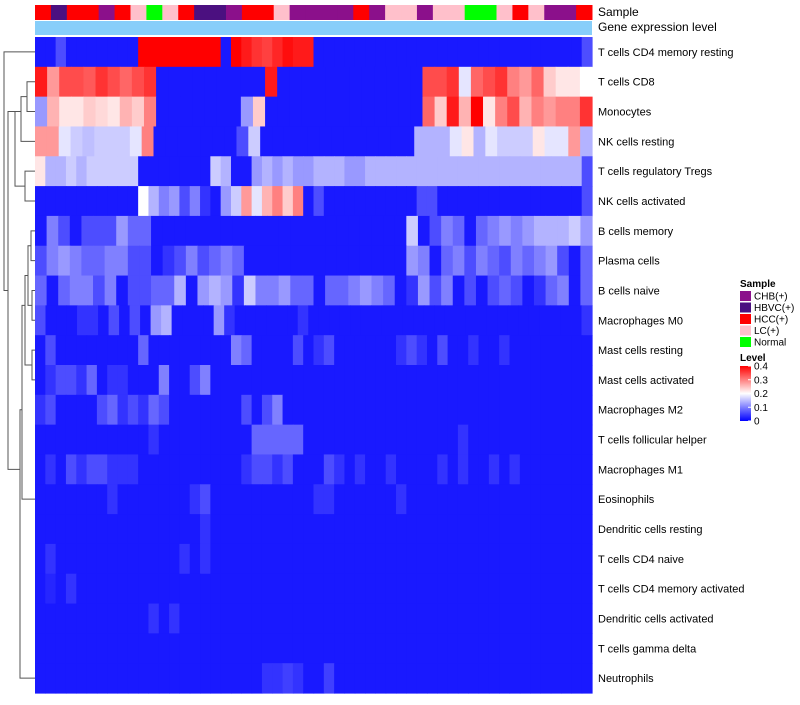 The height and width of the screenshot is (705, 800). I want to click on level-legend-title: Level, so click(753, 358).